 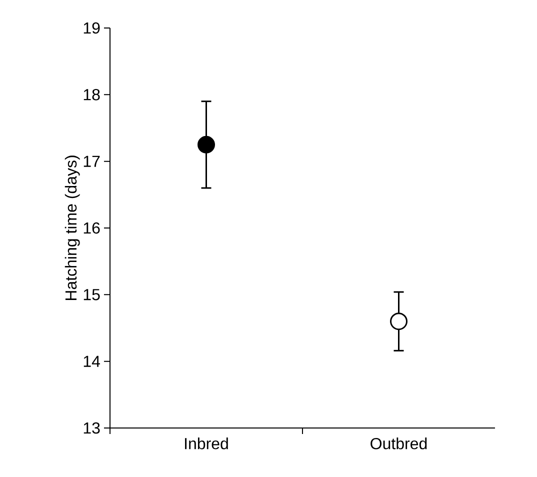 What do you see at coordinates (92, 228) in the screenshot?
I see `y-tick-label: 16` at bounding box center [92, 228].